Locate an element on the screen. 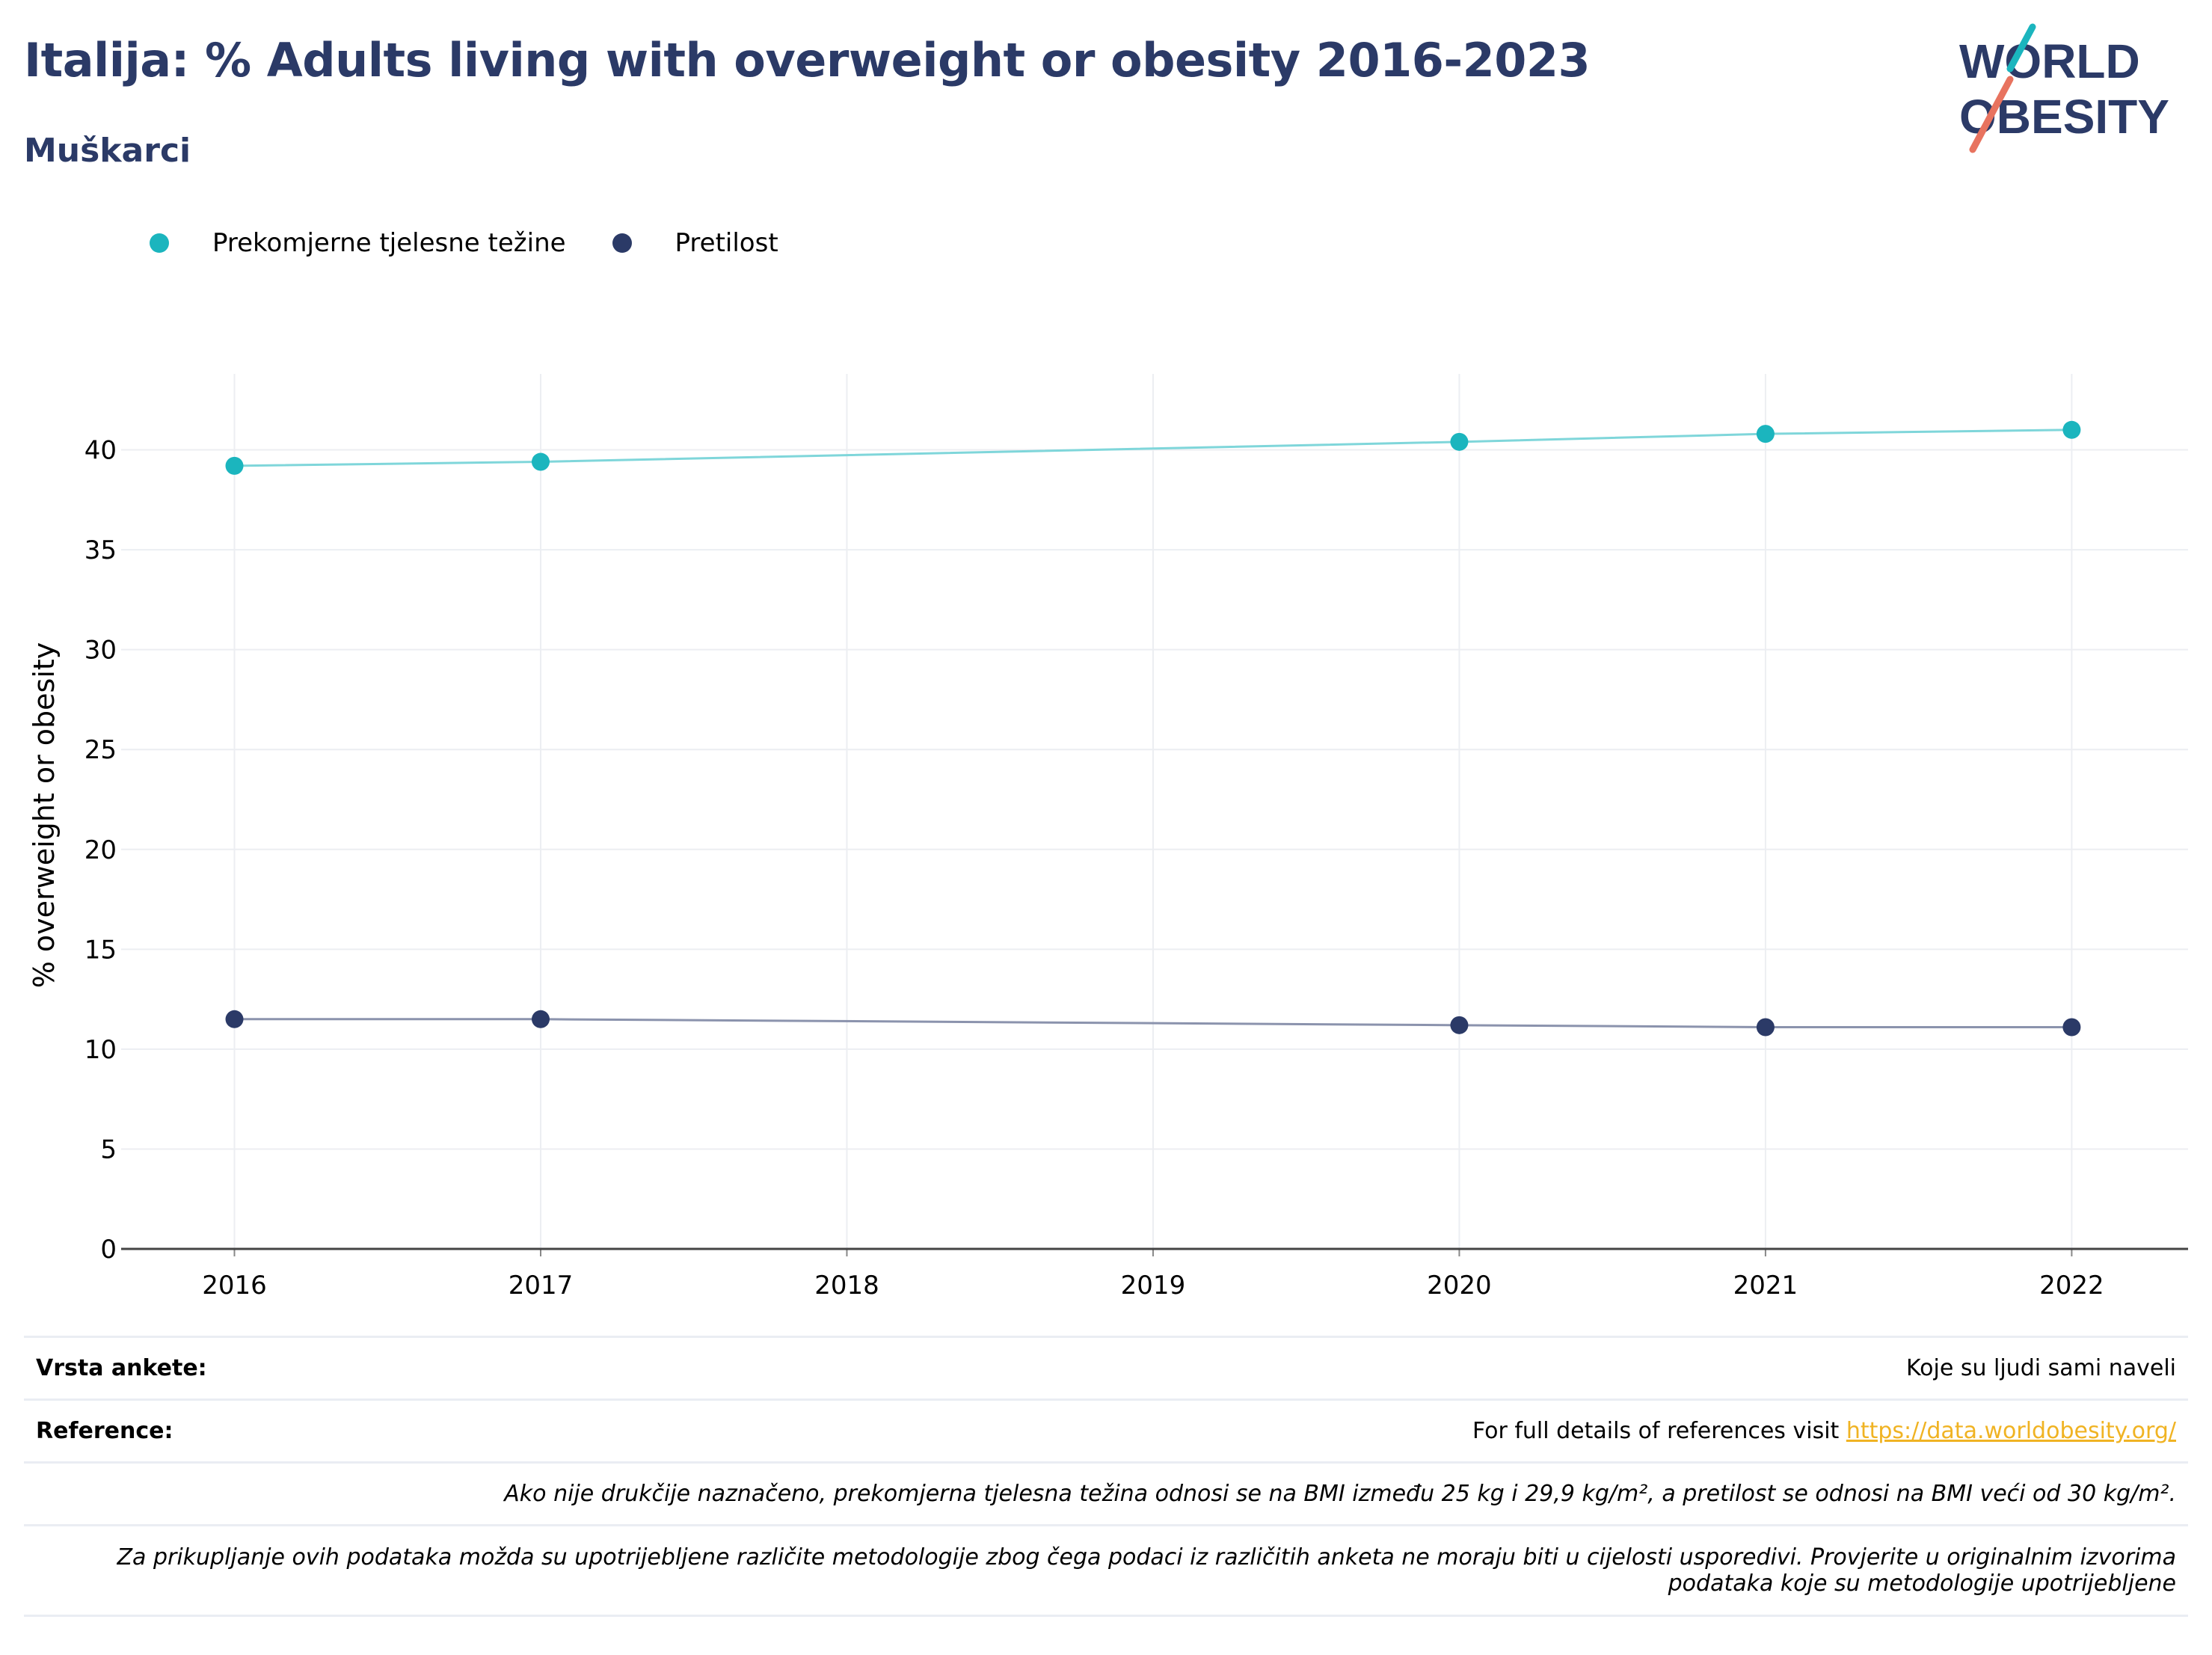 Image resolution: width=2212 pixels, height=1655 pixels. world-obesity-logo: WORLD OBESITY is located at coordinates (2064, 88).